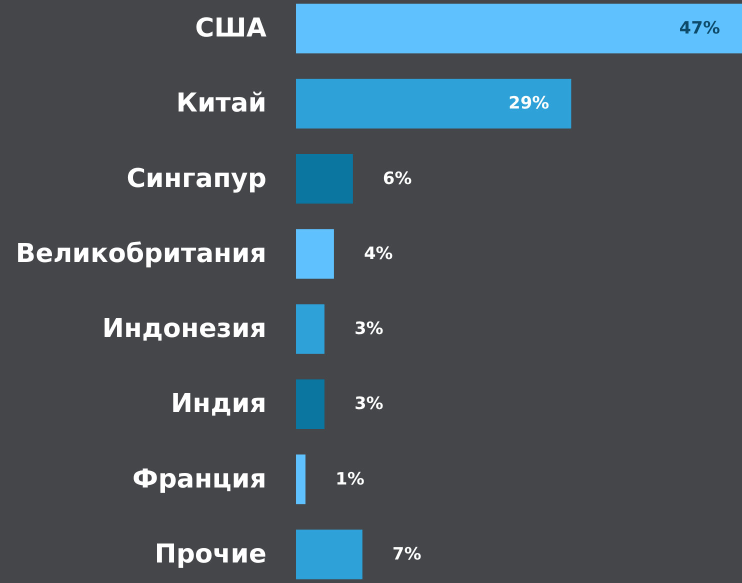  Describe the element at coordinates (349, 479) in the screenshot. I see `data-label: 1%` at that location.